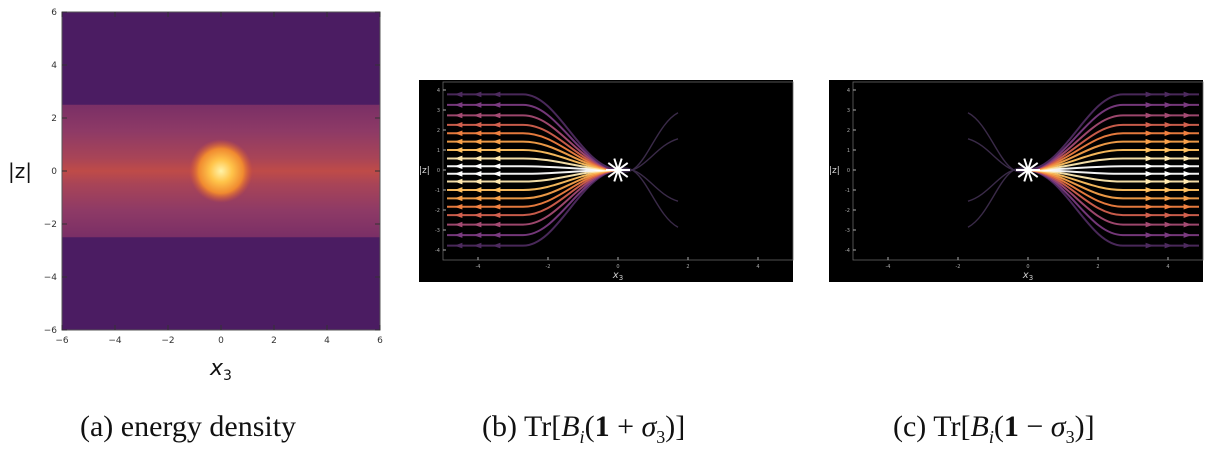 The width and height of the screenshot is (1213, 454). What do you see at coordinates (51, 278) in the screenshot?
I see `y-tick-label: −4` at bounding box center [51, 278].